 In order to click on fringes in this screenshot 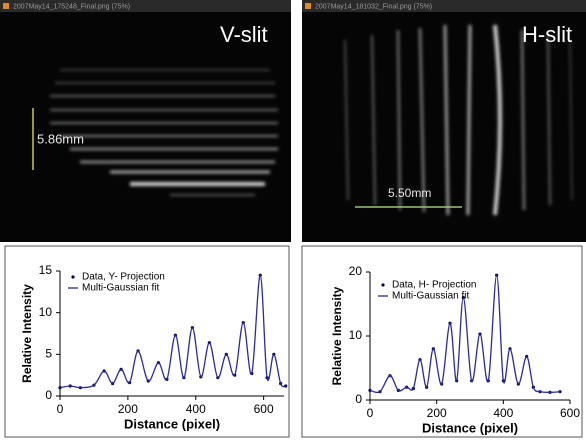, I will do `click(164, 132)`.